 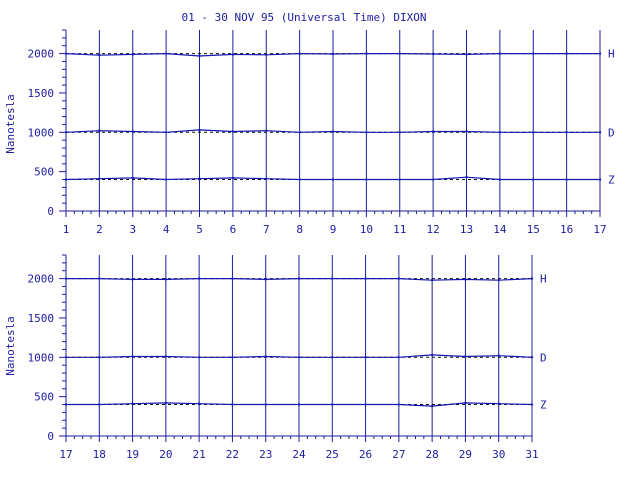 I want to click on x-tick-label: 16, so click(x=566, y=229).